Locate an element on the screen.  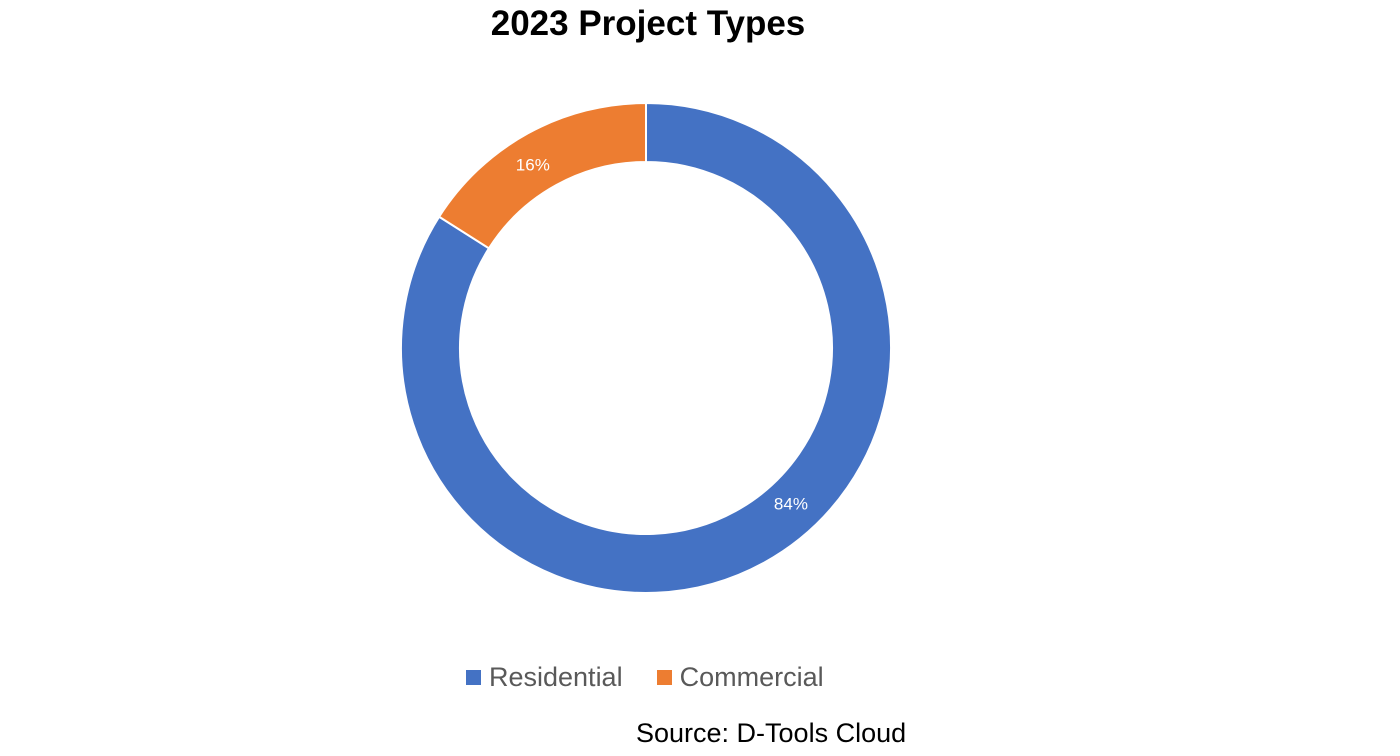
legend-item-residential: Residential is located at coordinates (544, 677).